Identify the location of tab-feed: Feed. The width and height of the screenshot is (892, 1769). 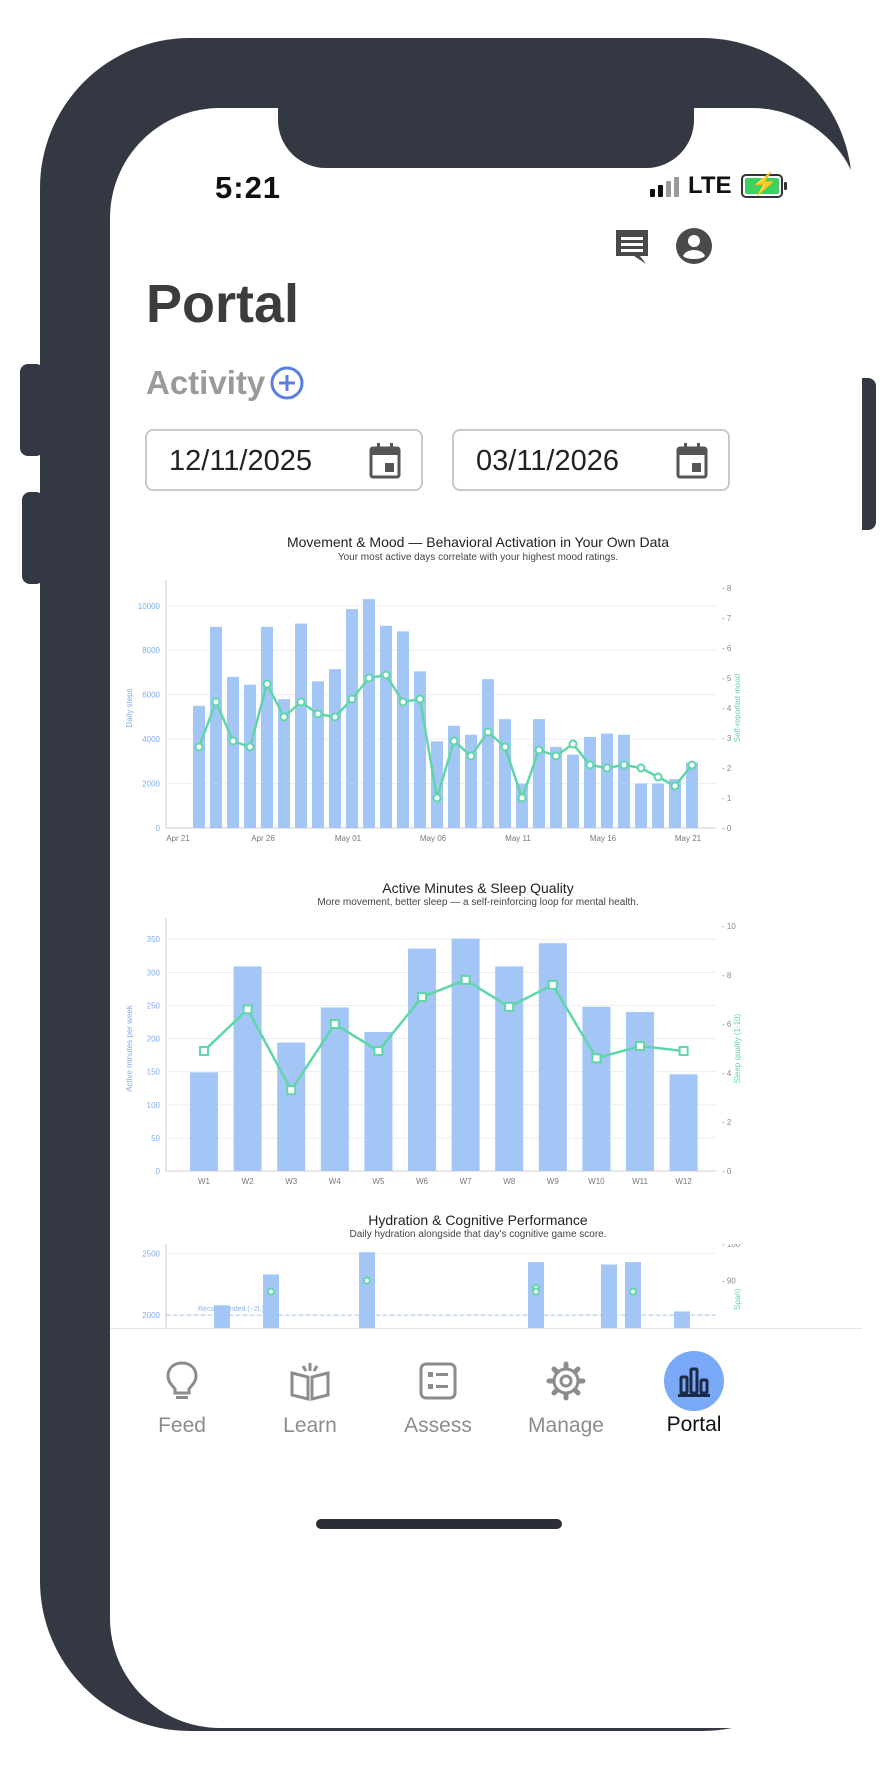
(182, 1398).